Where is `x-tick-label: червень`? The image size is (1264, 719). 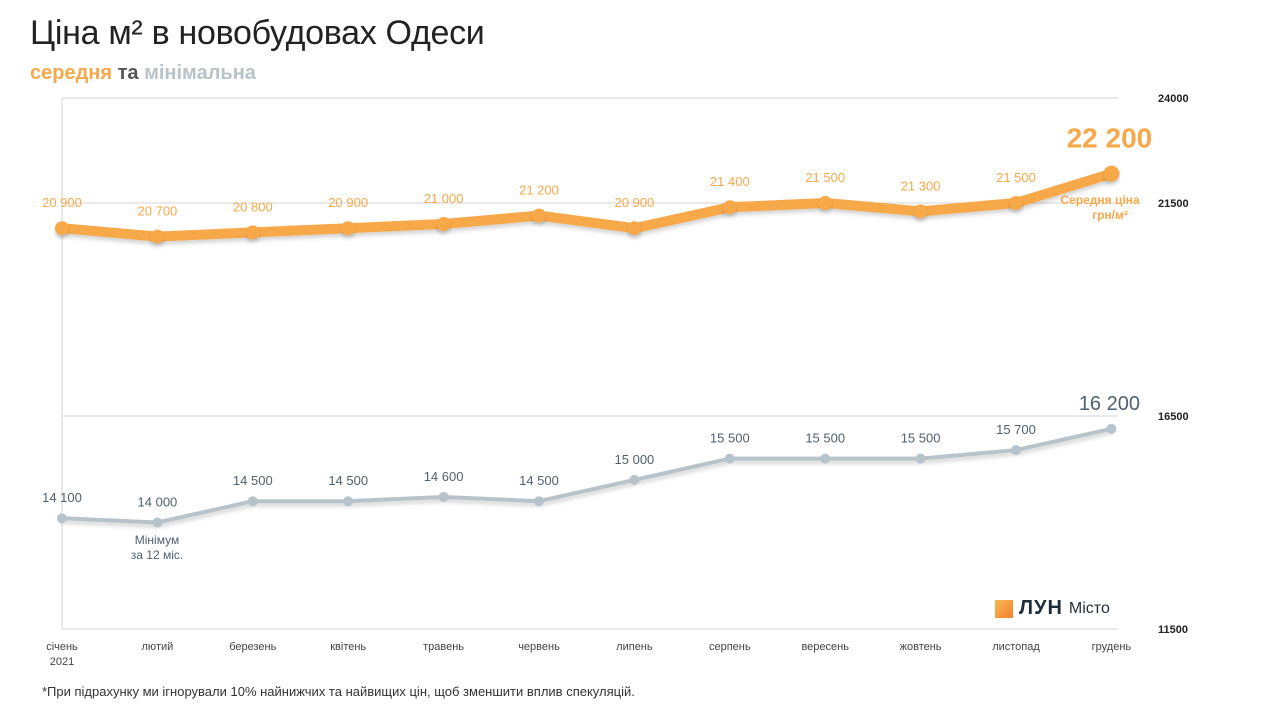
x-tick-label: червень is located at coordinates (539, 647).